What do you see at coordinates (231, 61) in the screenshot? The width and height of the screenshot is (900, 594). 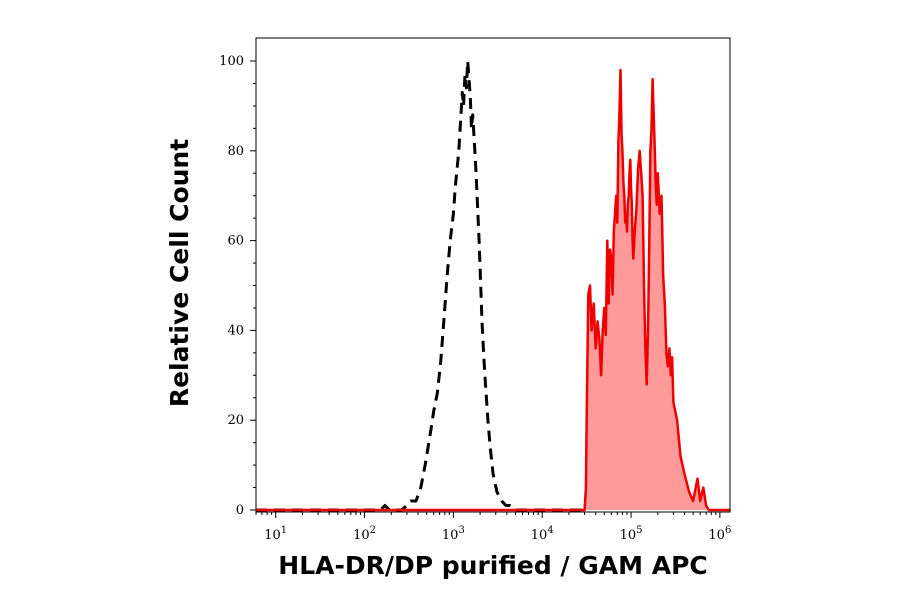 I see `y-tick-label: 100` at bounding box center [231, 61].